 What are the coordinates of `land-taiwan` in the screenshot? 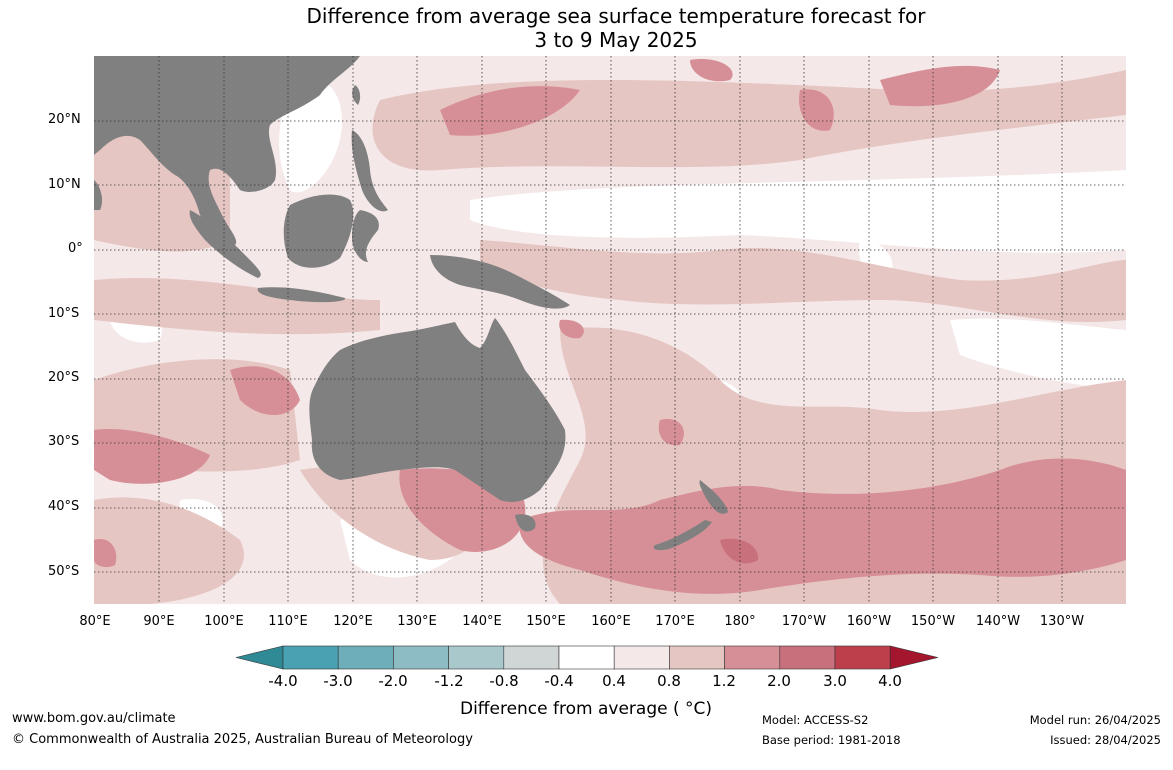 It's located at (356, 95).